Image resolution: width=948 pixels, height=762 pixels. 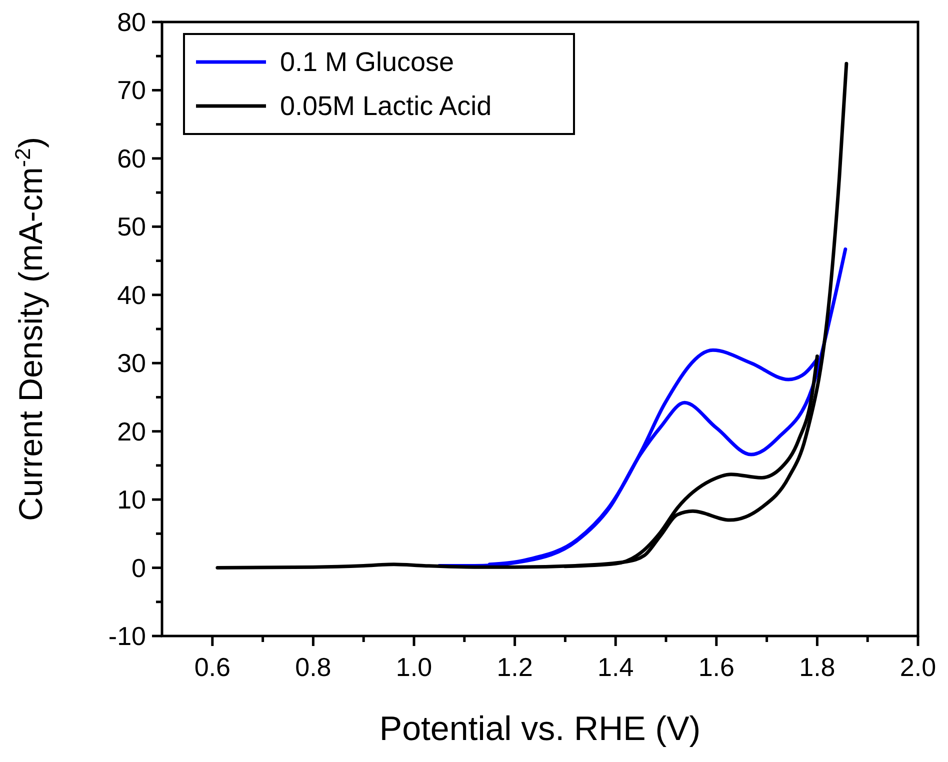 I want to click on x-tick-label: 1.6, so click(x=716, y=667).